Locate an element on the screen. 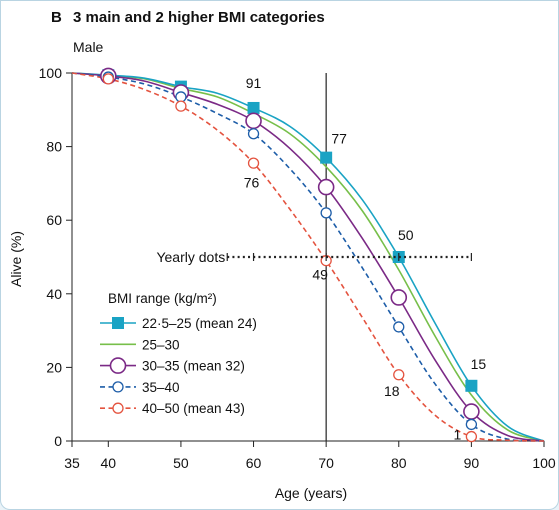  y-tick-label: 40 is located at coordinates (54, 294).